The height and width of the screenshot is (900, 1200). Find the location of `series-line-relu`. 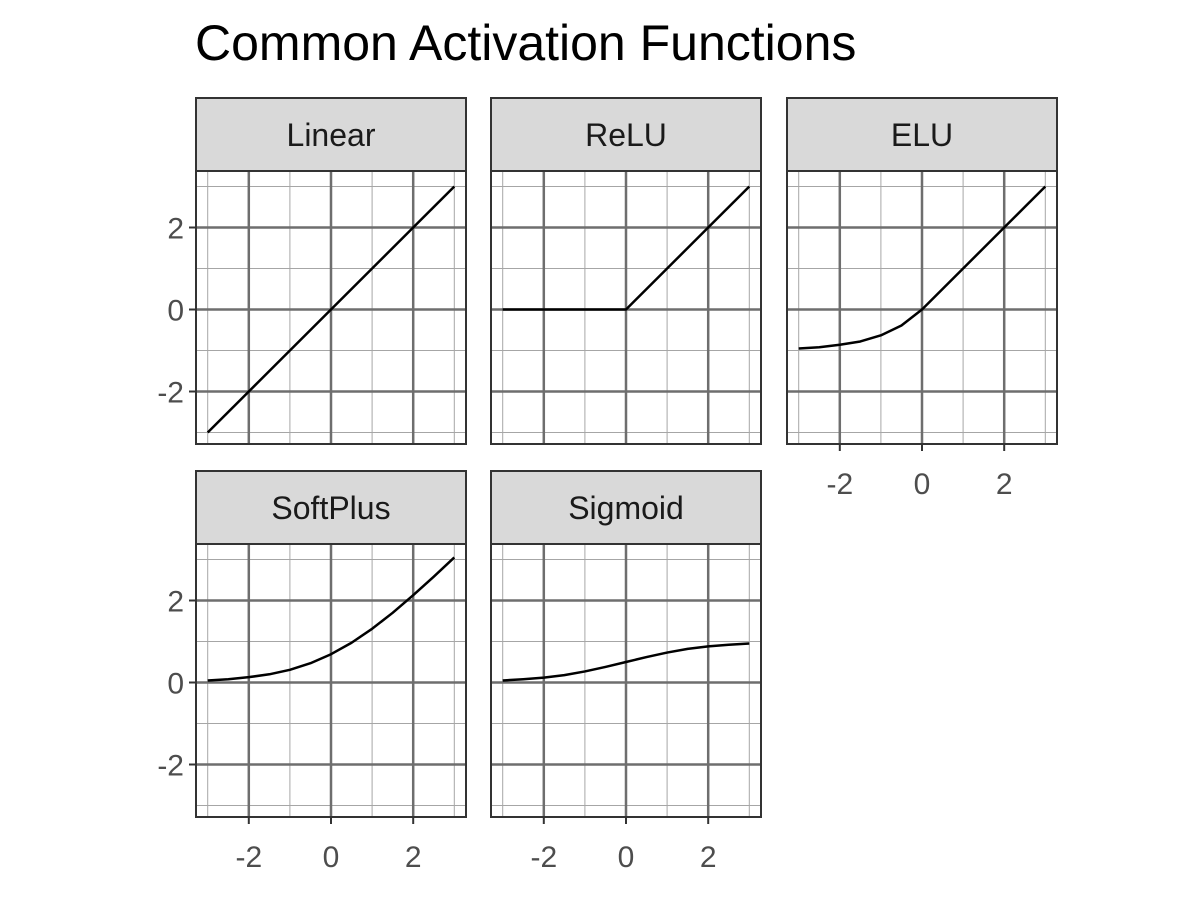

series-line-relu is located at coordinates (626, 248).